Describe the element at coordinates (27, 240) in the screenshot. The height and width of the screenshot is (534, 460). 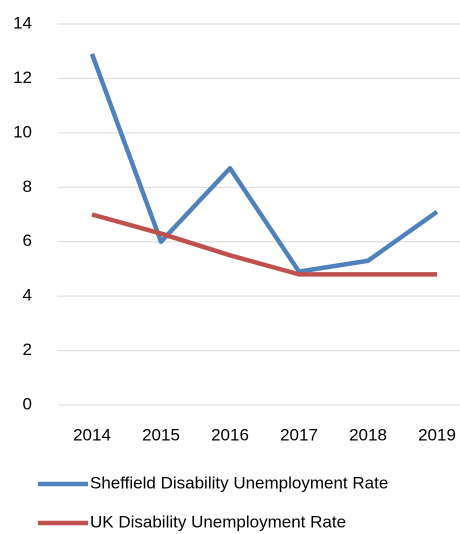
I see `y-tick-label: 6` at that location.